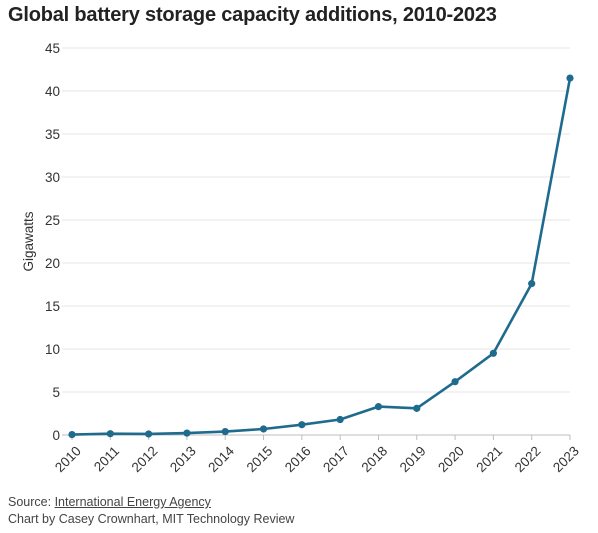 This screenshot has height=533, width=598. What do you see at coordinates (221, 459) in the screenshot?
I see `x-tick-label: 2014` at bounding box center [221, 459].